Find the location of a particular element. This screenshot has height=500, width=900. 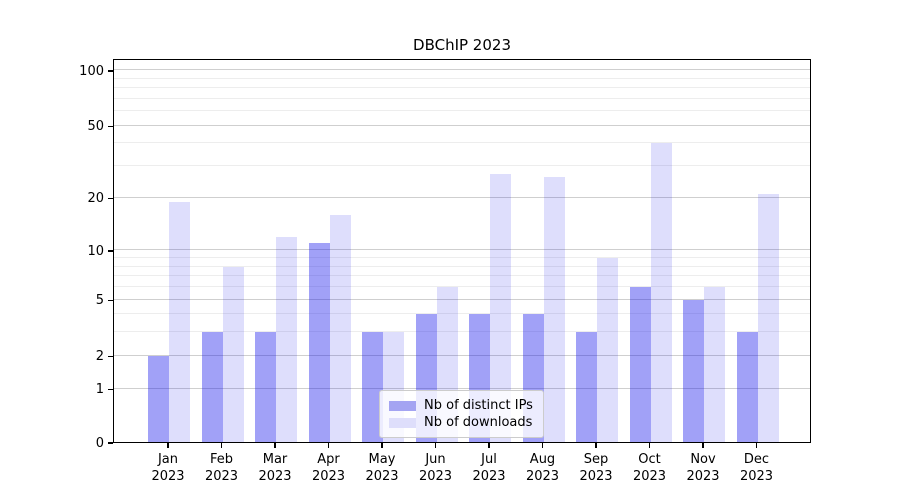

bar-nov-ips is located at coordinates (693, 370).